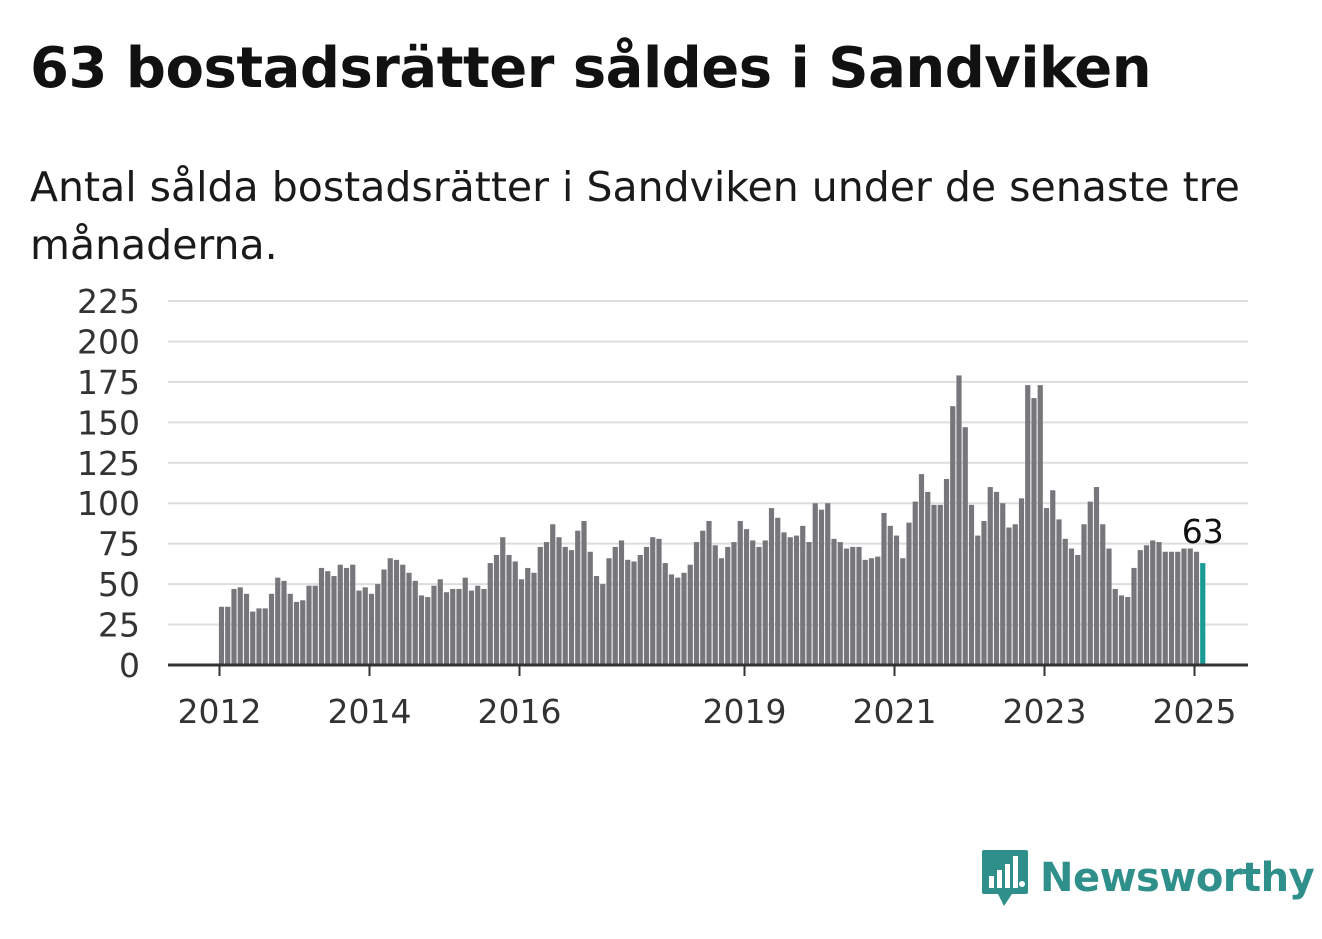  What do you see at coordinates (119, 584) in the screenshot?
I see `y-tick-label: 50` at bounding box center [119, 584].